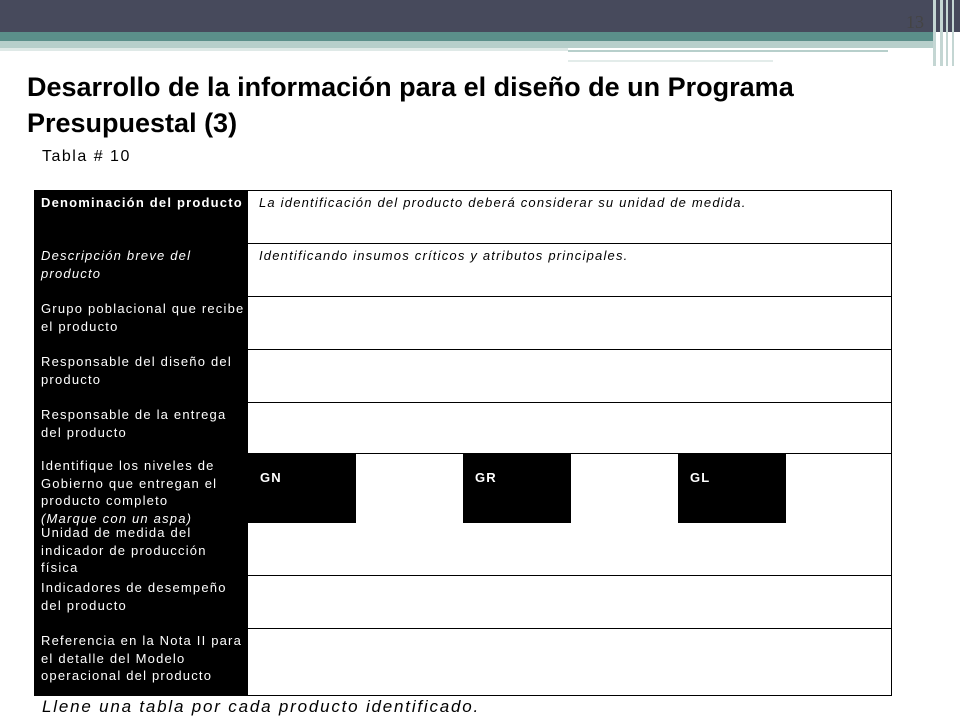 This screenshot has height=720, width=960. Describe the element at coordinates (142, 202) in the screenshot. I see `row-label: Denominación del producto` at that location.